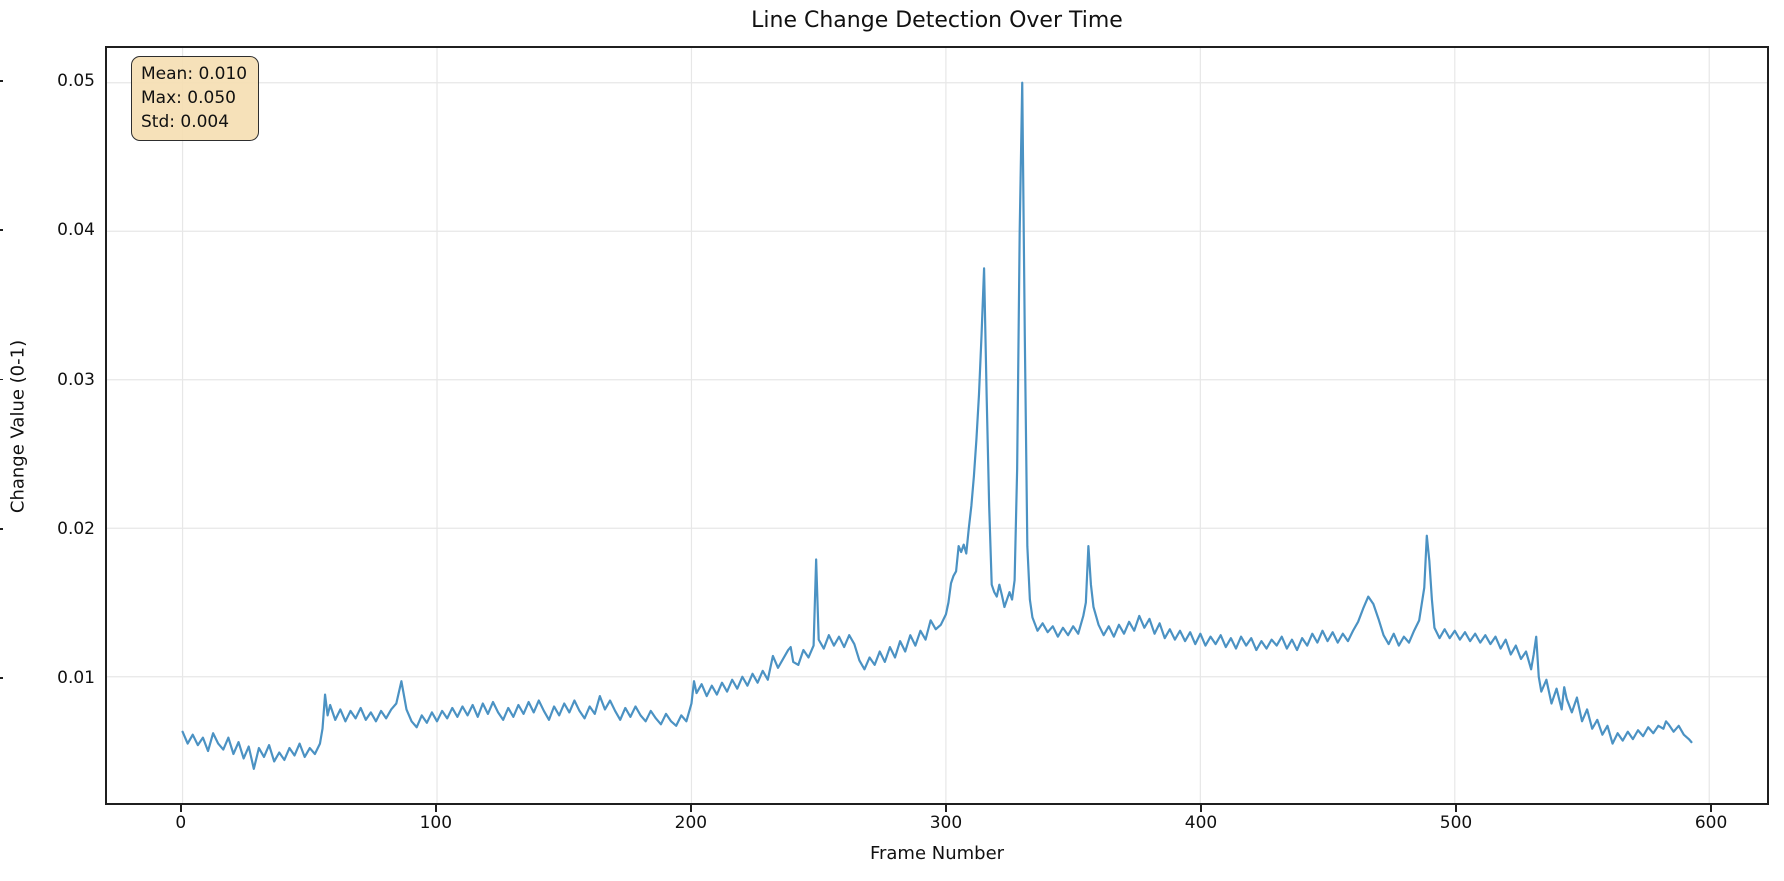 This screenshot has width=1784, height=881. Describe the element at coordinates (76, 379) in the screenshot. I see `y-tick-label: 0.03` at that location.